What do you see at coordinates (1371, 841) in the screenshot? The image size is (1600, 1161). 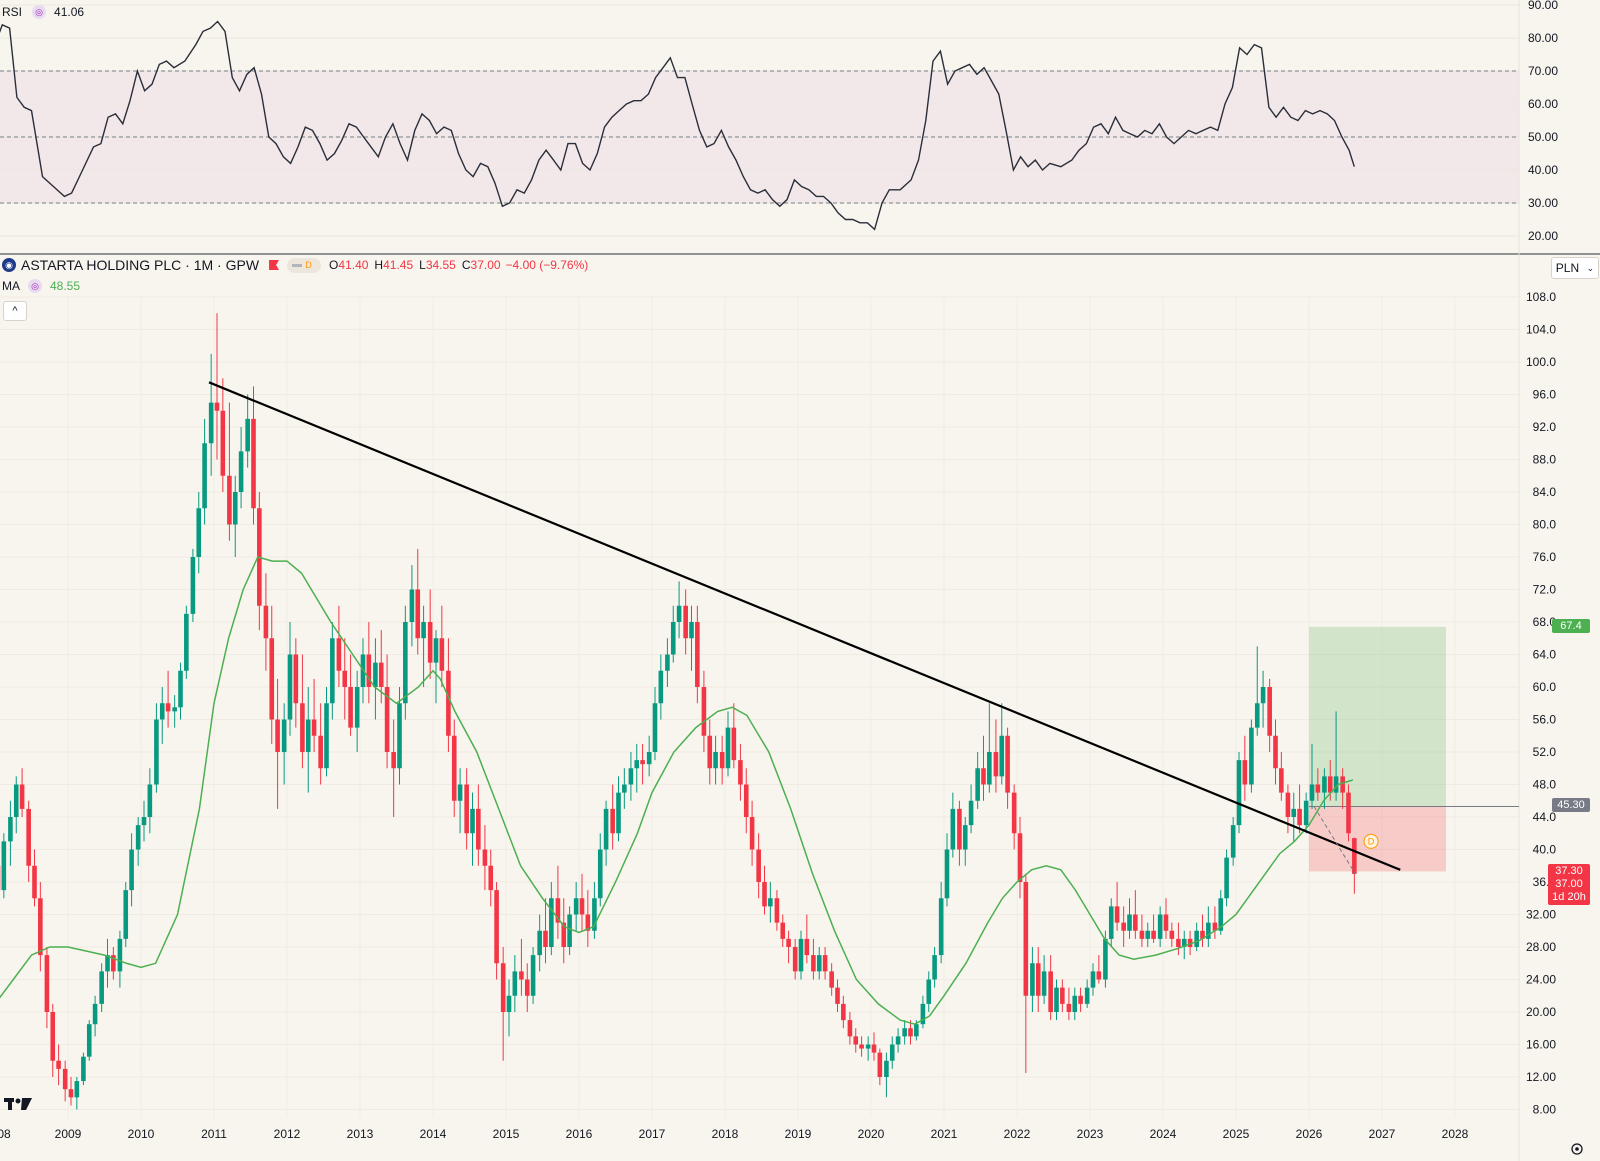 I see `dividend-marker` at bounding box center [1371, 841].